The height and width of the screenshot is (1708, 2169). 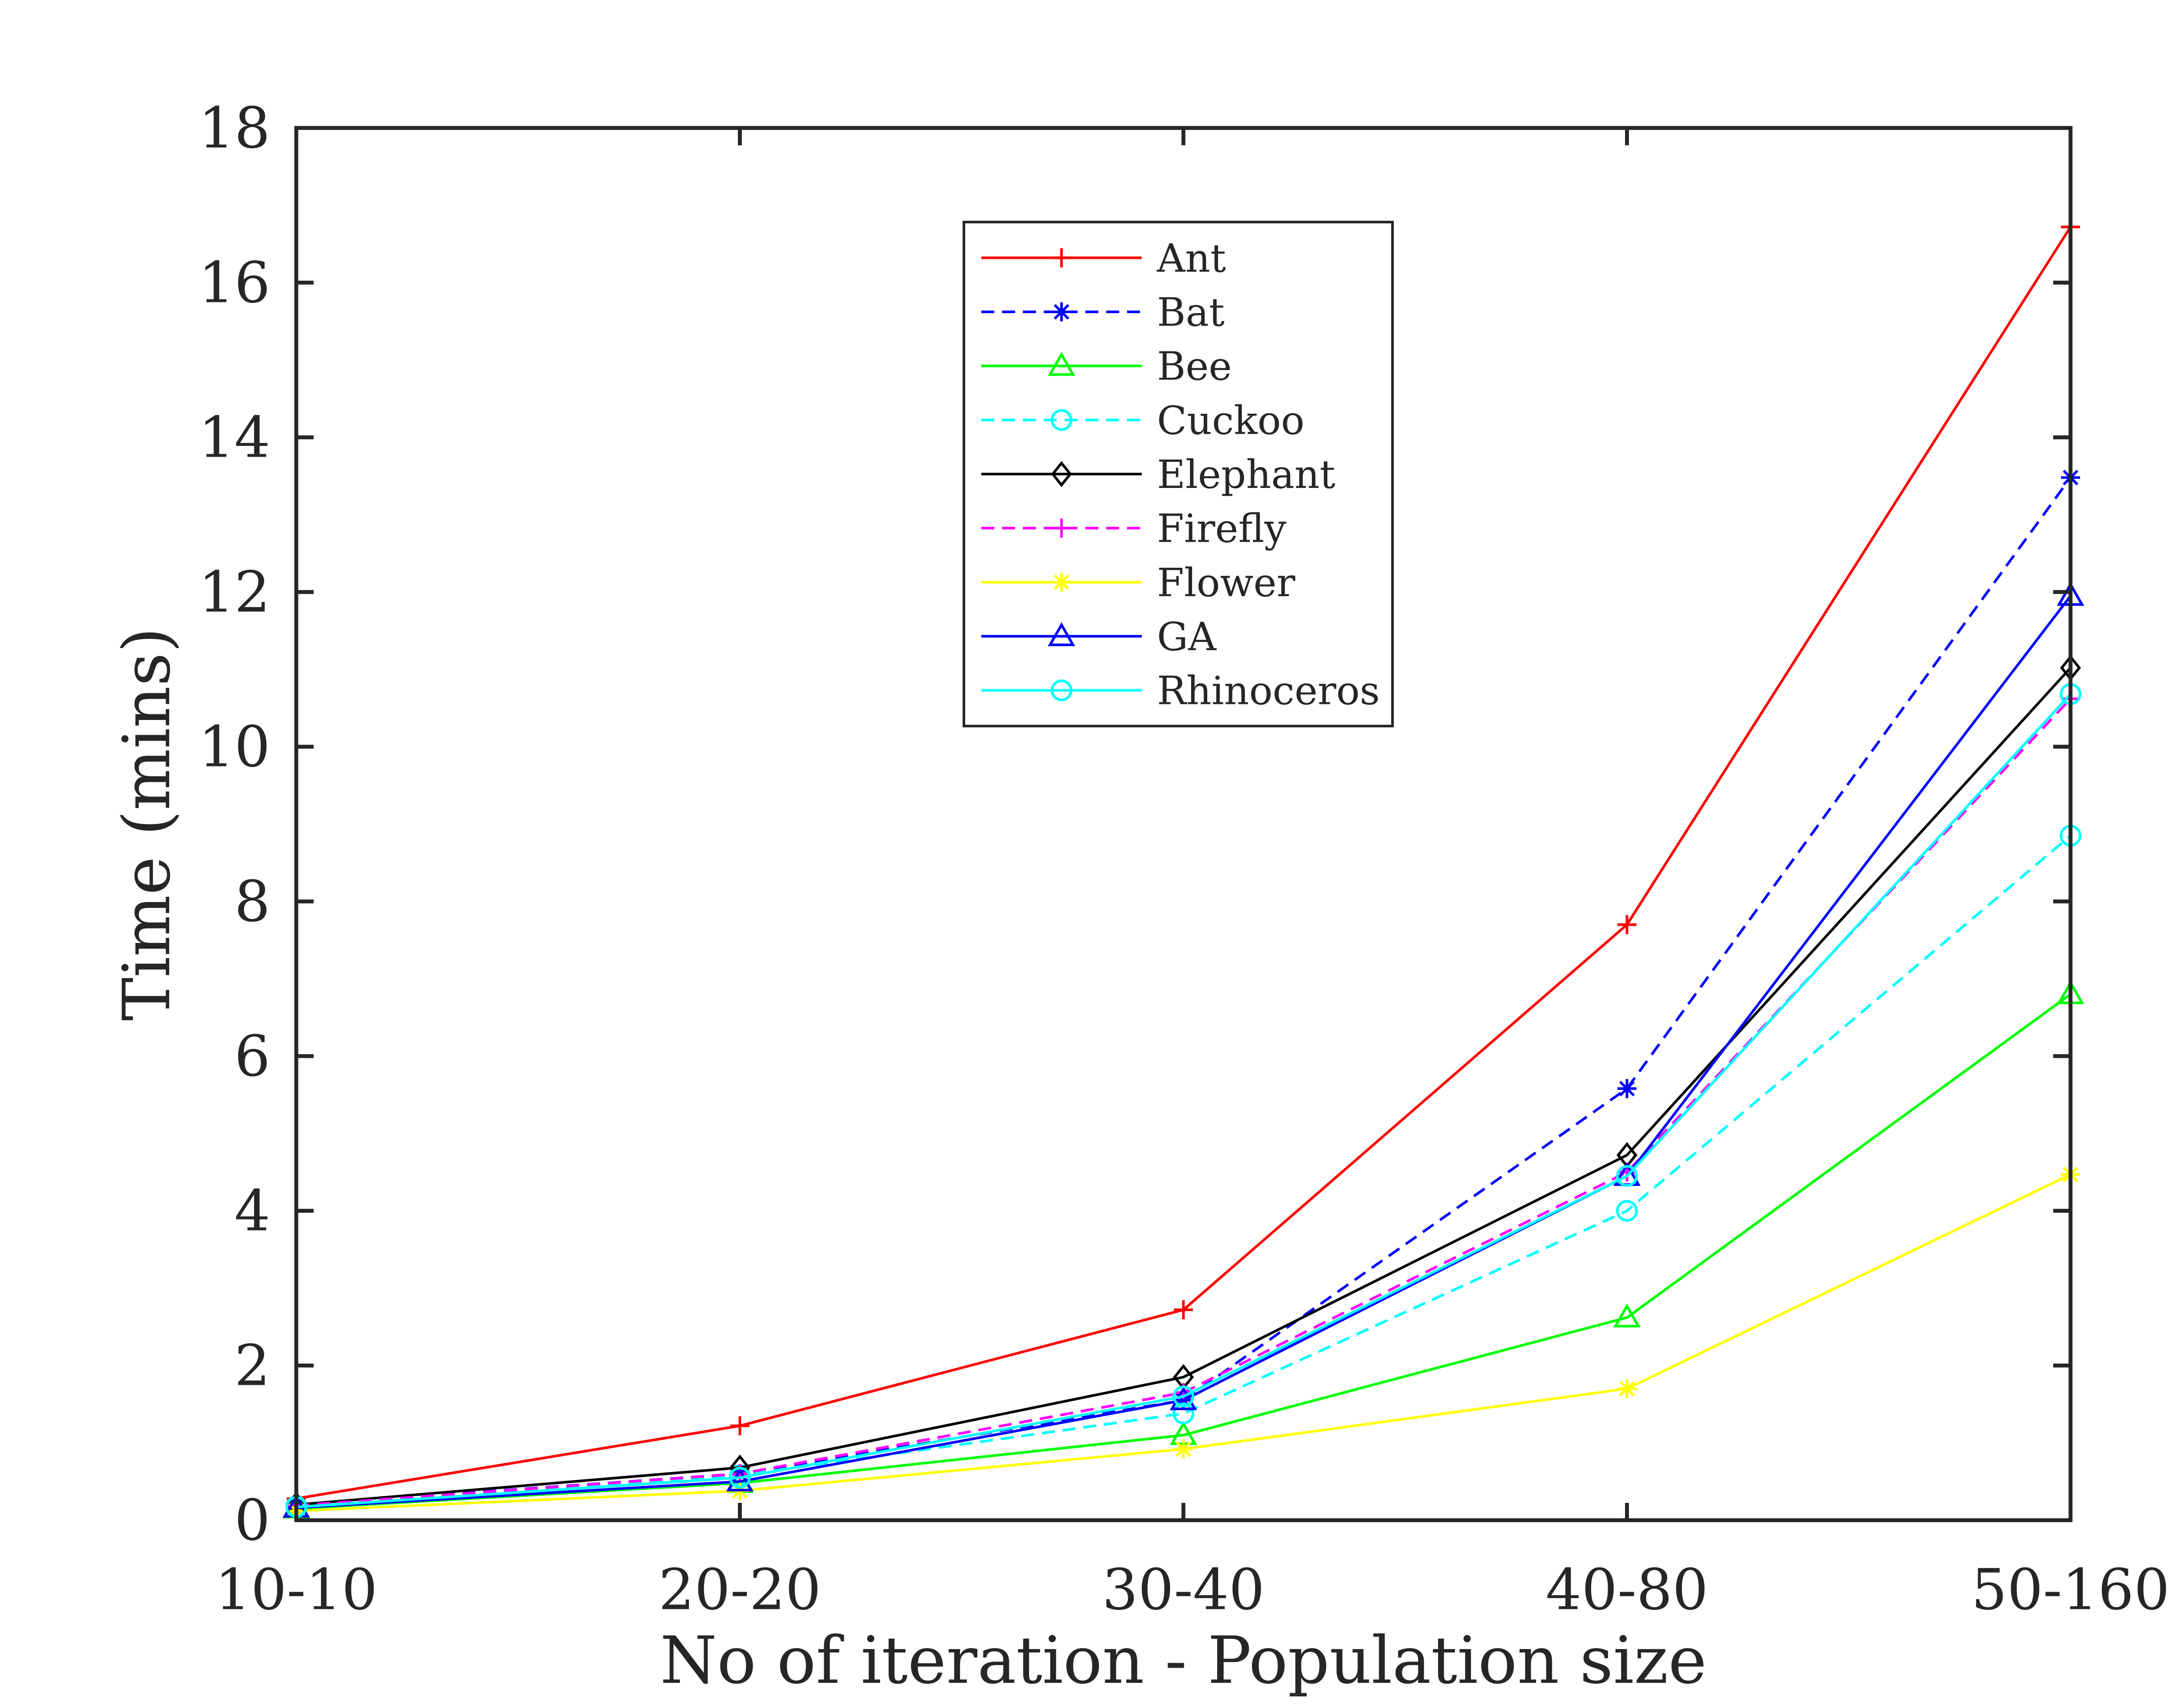 I want to click on legend-label-firefly: Firefly, so click(x=1222, y=529).